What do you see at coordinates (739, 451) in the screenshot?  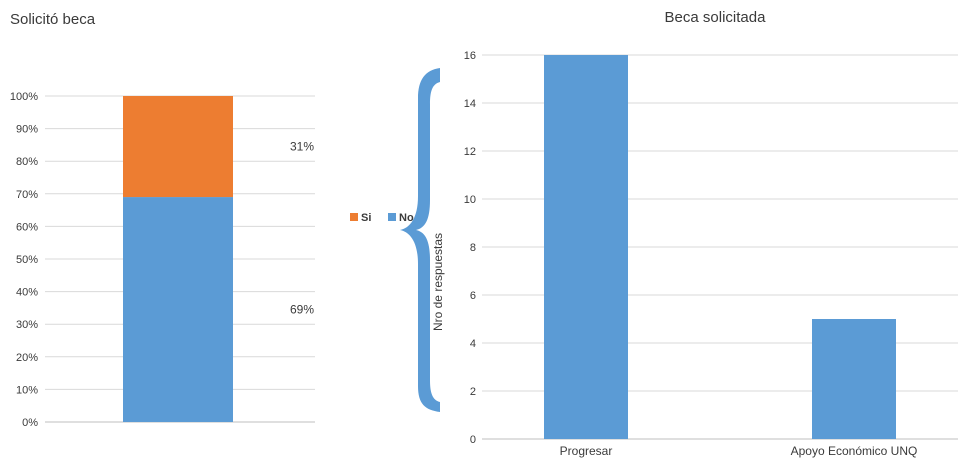 I see `right-chart-x-ticks: Progresar Apoyo Económico UNQ` at bounding box center [739, 451].